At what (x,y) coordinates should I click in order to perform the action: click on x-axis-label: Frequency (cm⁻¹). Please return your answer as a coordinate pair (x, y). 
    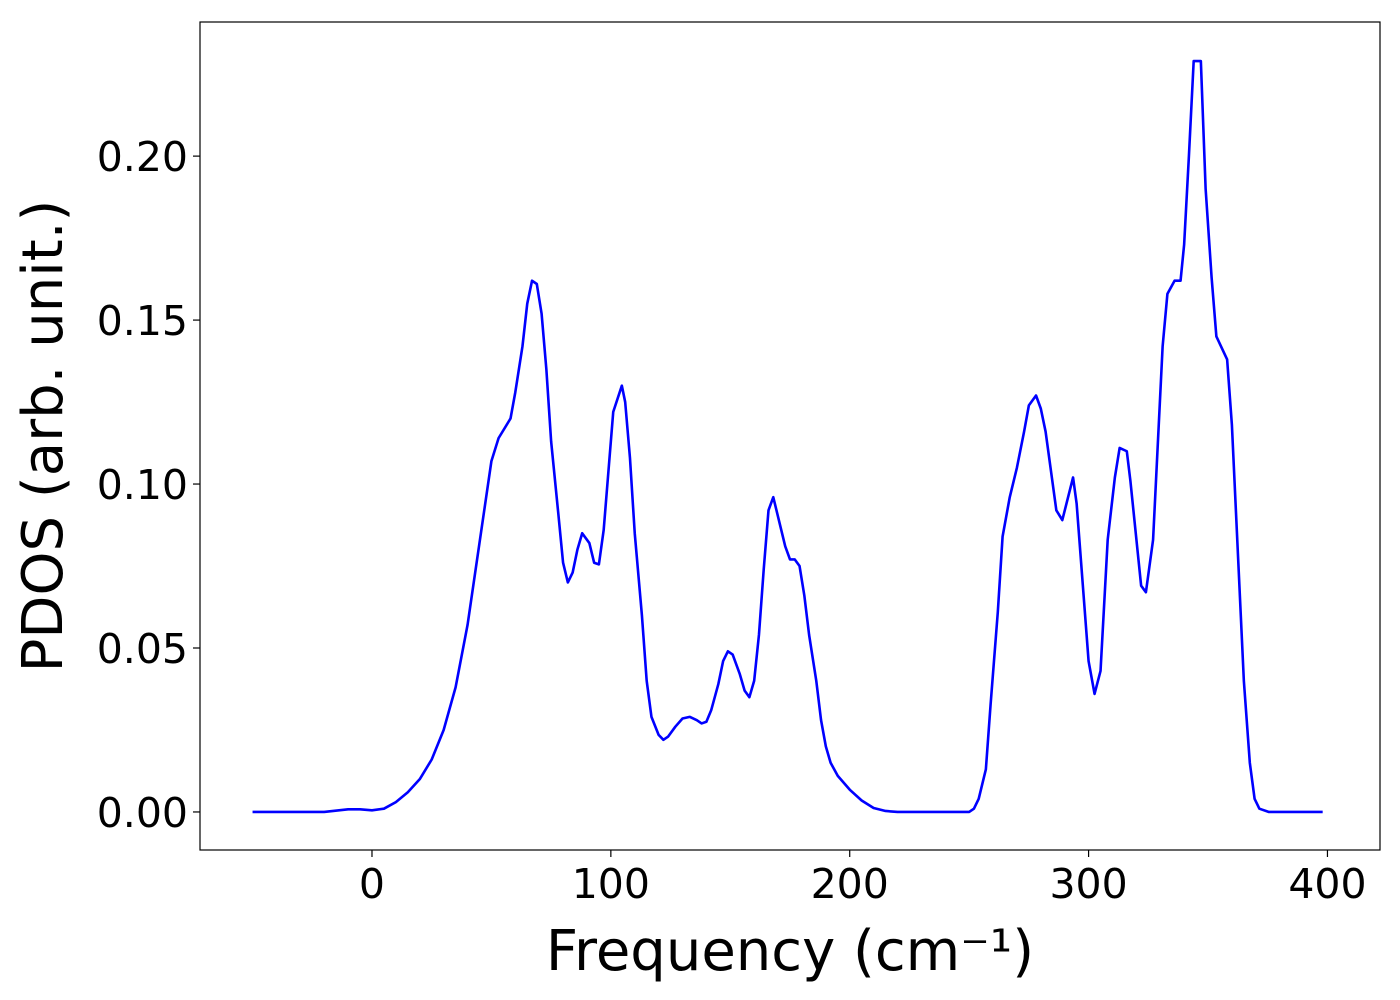
    Looking at the image, I should click on (790, 951).